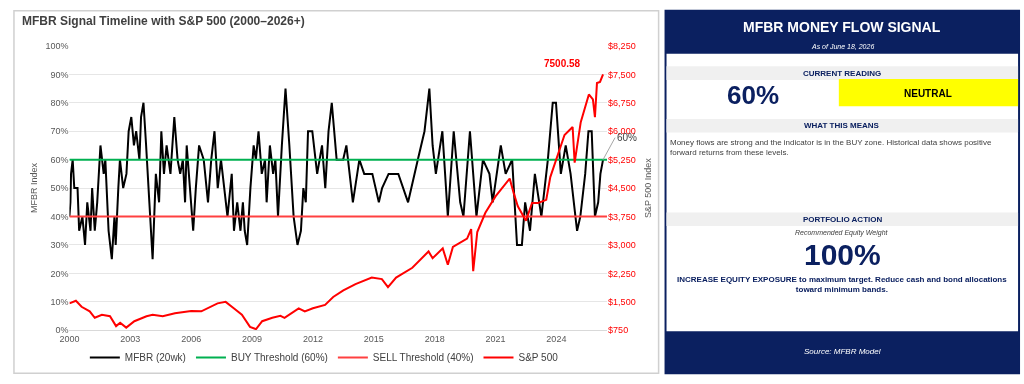 Image resolution: width=1024 pixels, height=384 pixels. What do you see at coordinates (33, 188) in the screenshot?
I see `y-axis-title: MFBR Index` at bounding box center [33, 188].